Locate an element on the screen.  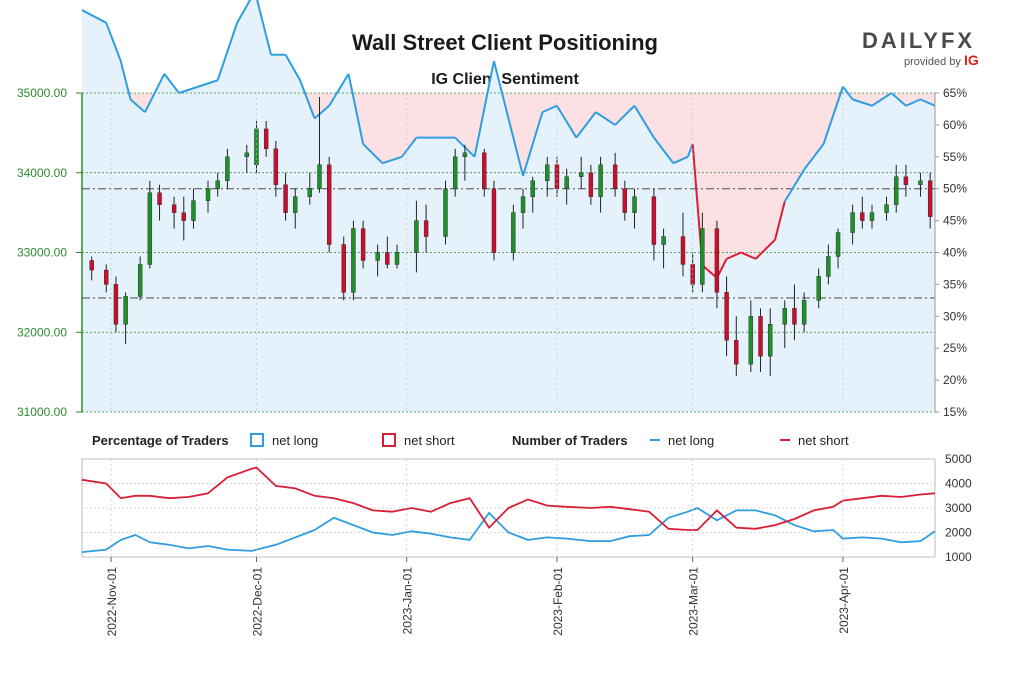
legend-num-short: net short is located at coordinates (814, 440).